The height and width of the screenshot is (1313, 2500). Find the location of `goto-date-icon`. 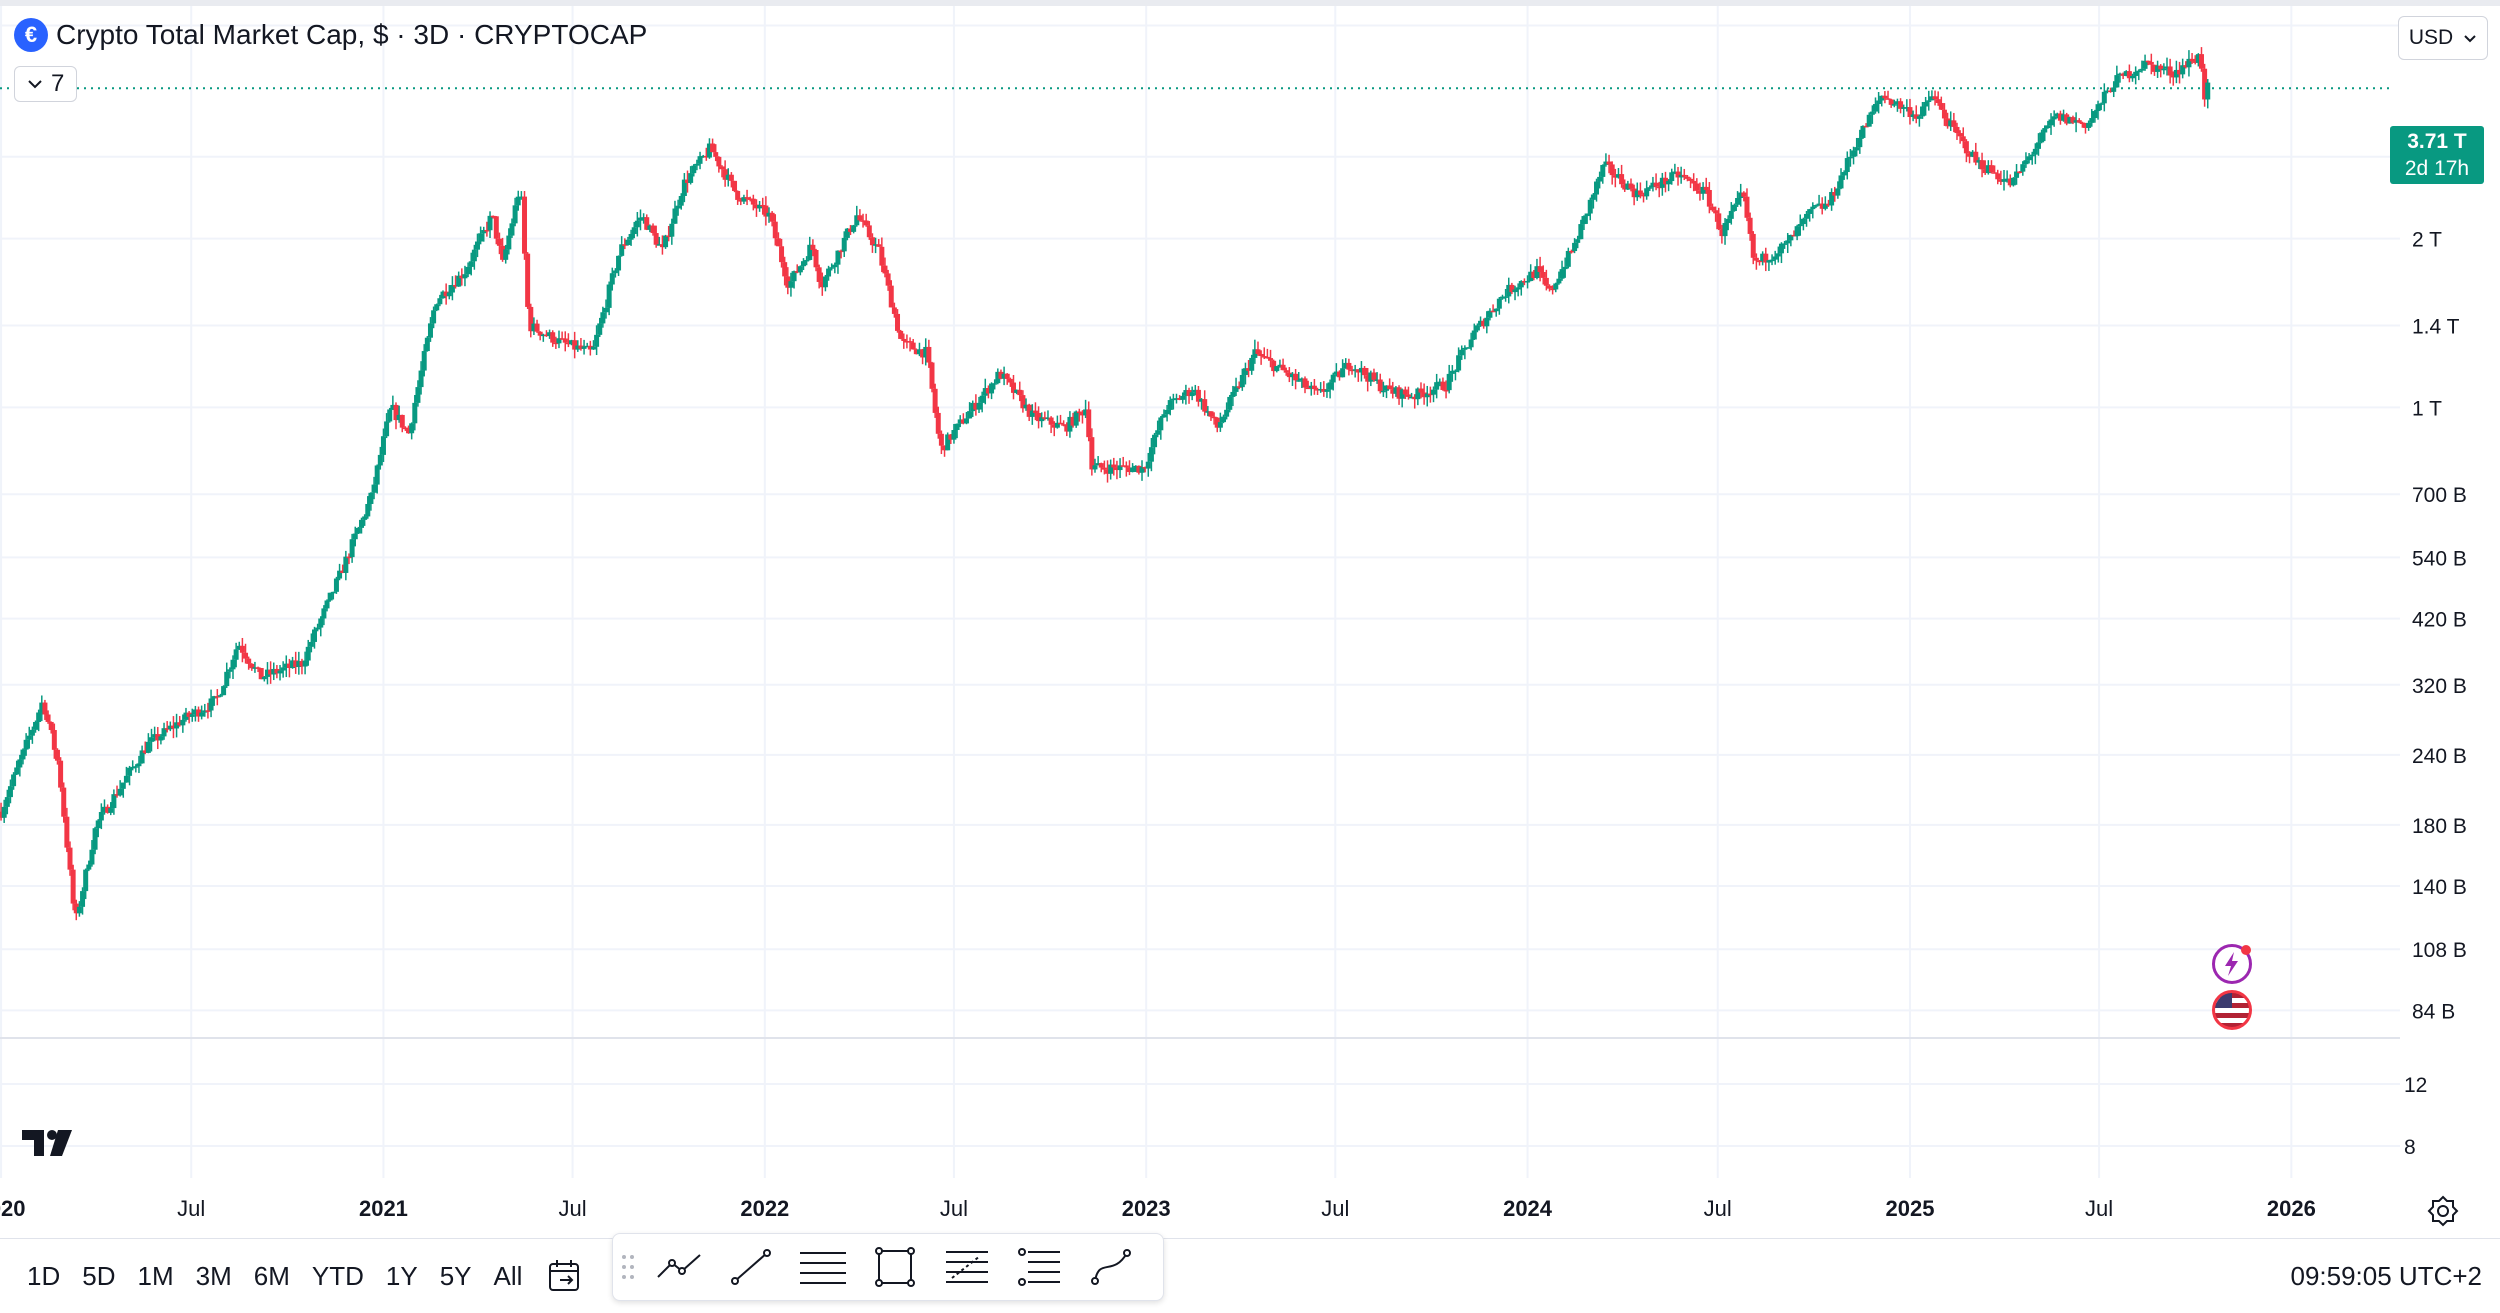

goto-date-icon is located at coordinates (566, 1278).